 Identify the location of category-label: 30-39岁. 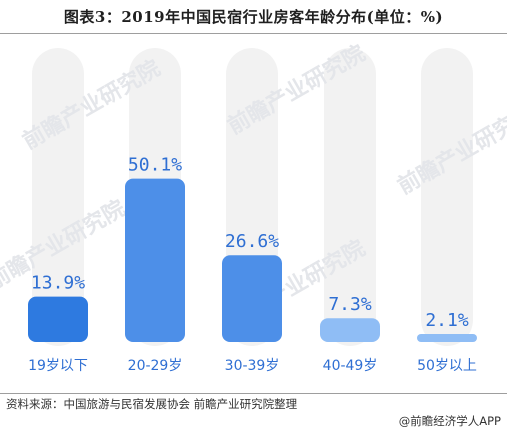
(252, 366).